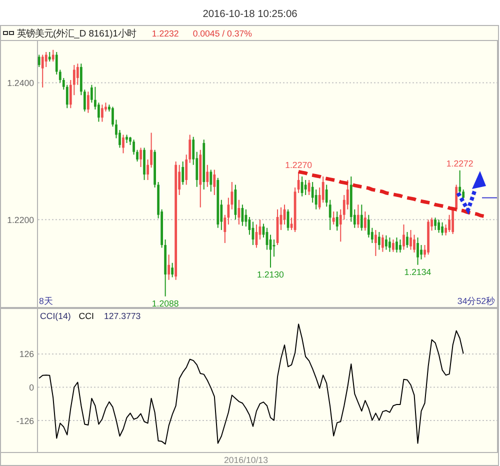 Image resolution: width=500 pixels, height=466 pixels. I want to click on text: CCI, so click(86, 316).